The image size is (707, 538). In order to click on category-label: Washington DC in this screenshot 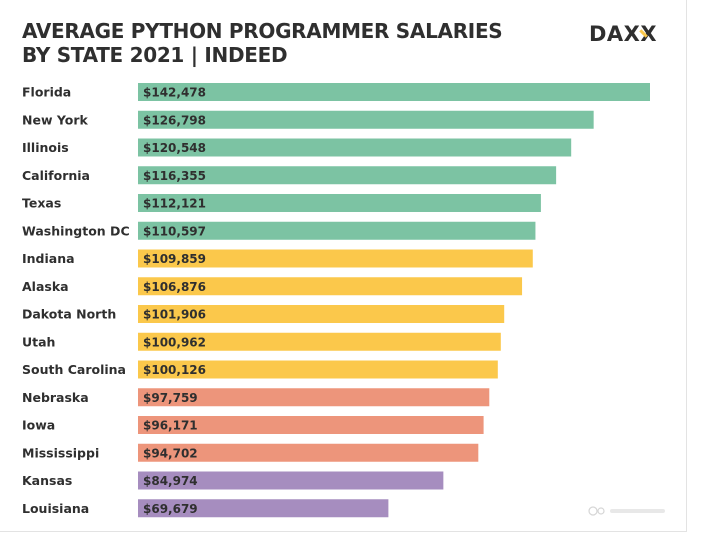, I will do `click(76, 230)`.